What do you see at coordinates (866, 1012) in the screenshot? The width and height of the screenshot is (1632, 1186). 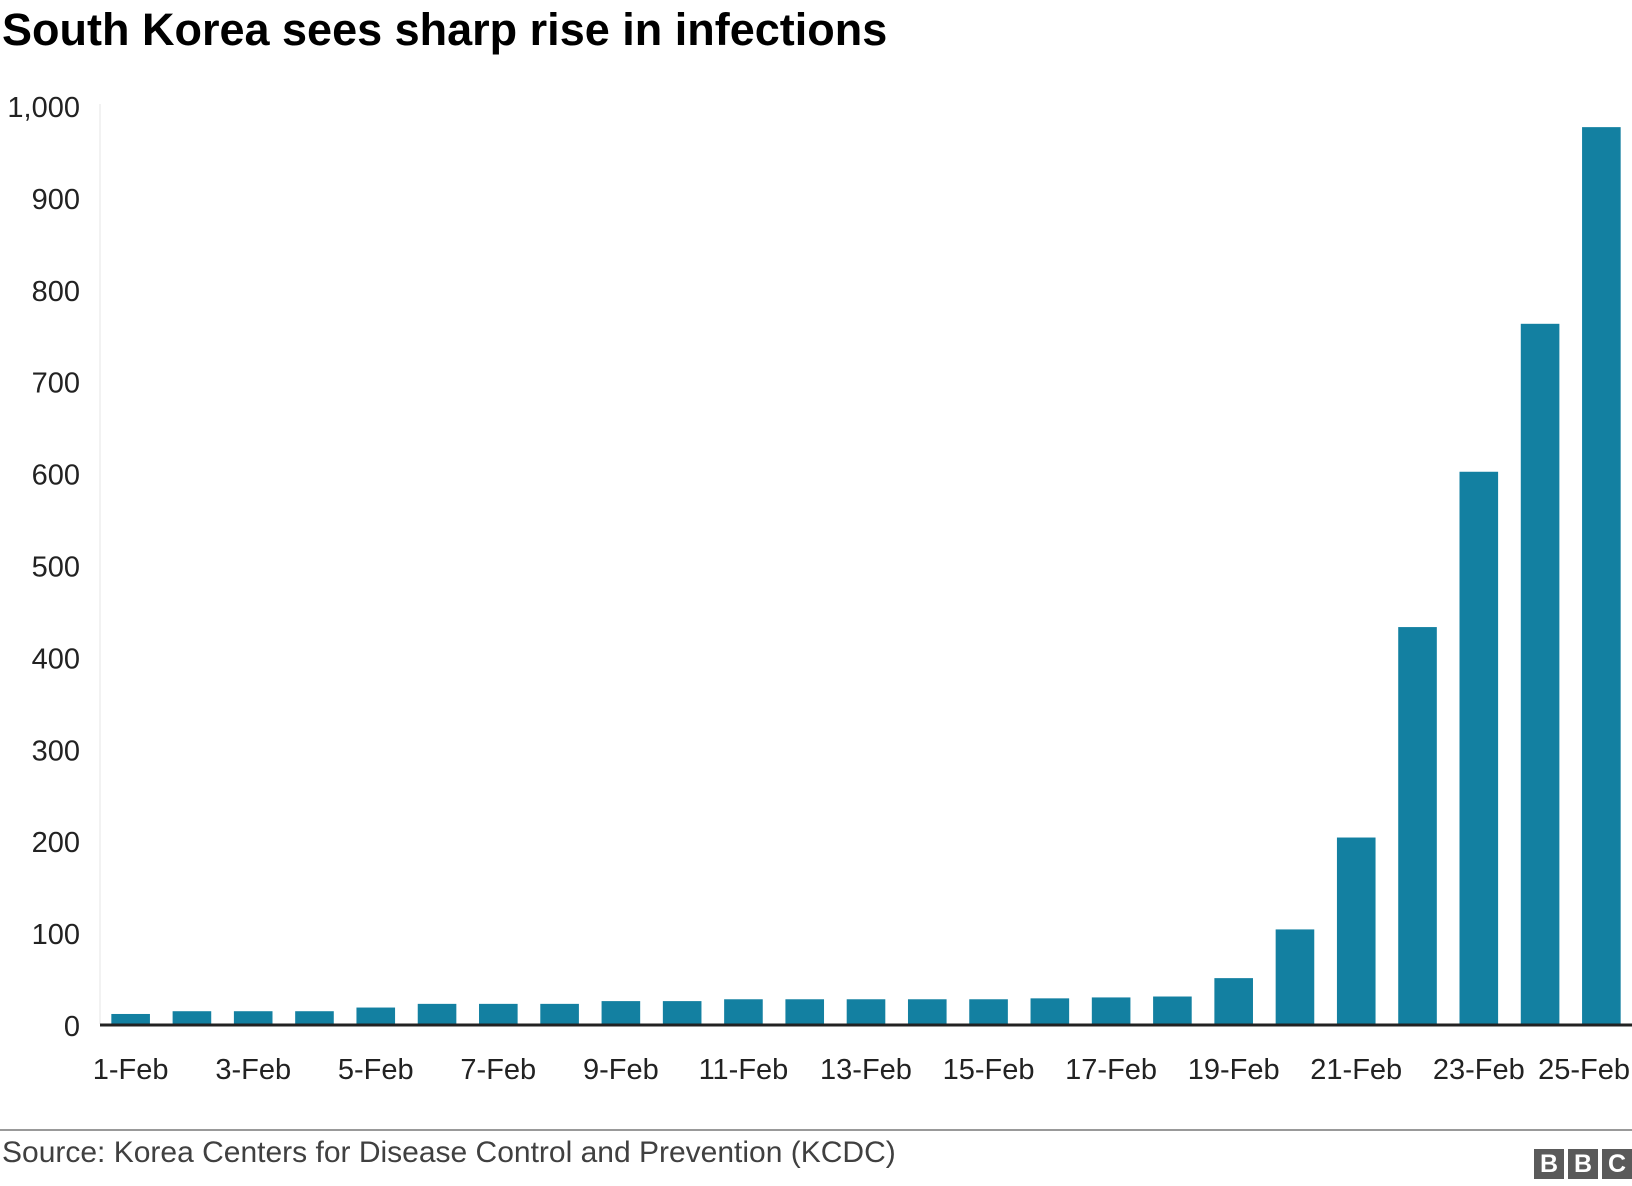 I see `bar-13-Feb` at bounding box center [866, 1012].